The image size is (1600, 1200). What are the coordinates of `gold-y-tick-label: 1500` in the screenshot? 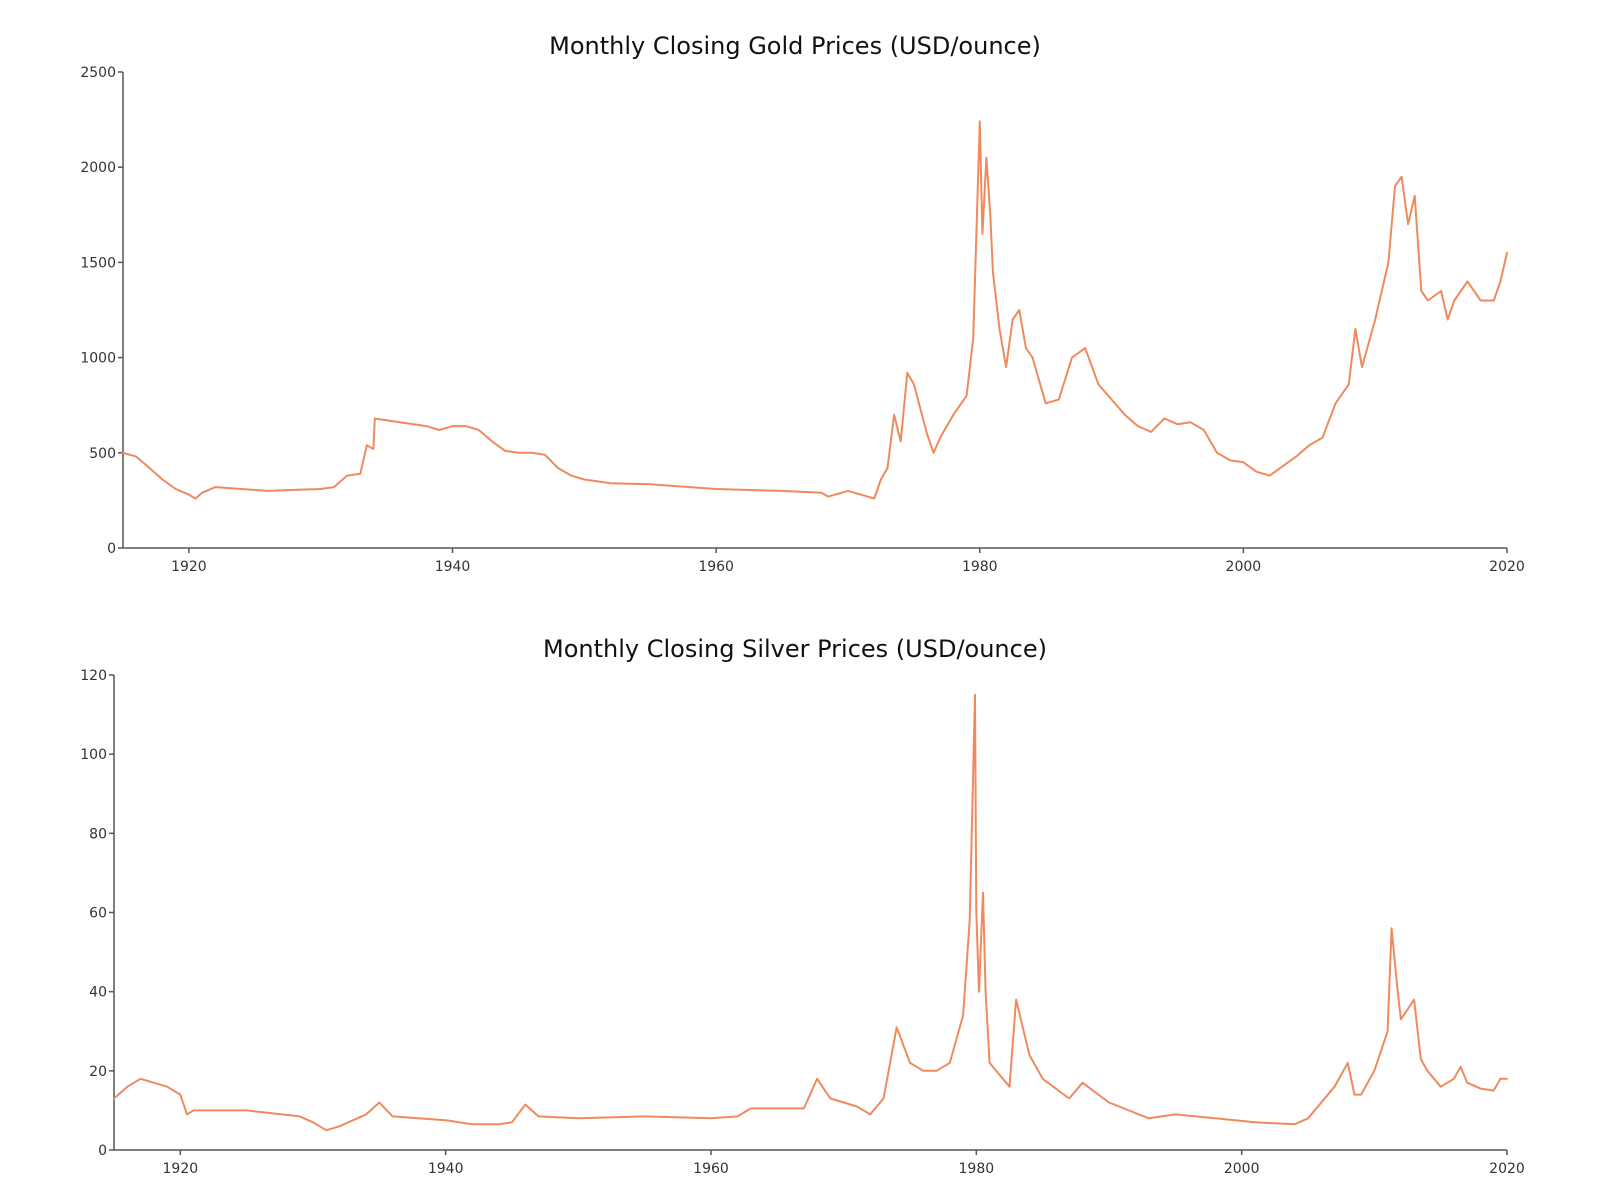 It's located at (98, 263).